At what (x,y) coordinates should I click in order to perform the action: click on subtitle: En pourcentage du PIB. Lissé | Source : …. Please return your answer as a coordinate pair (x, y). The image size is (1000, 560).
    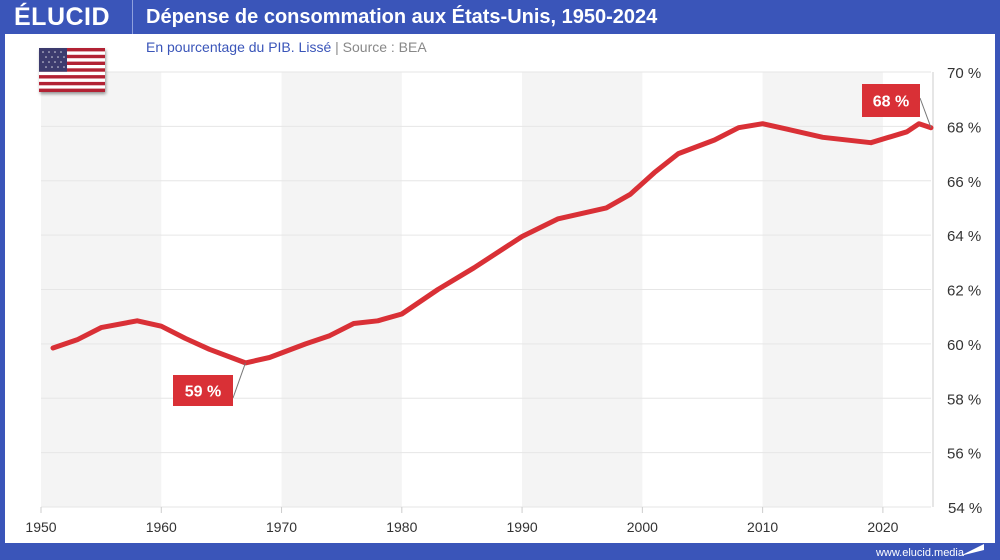
    Looking at the image, I should click on (286, 47).